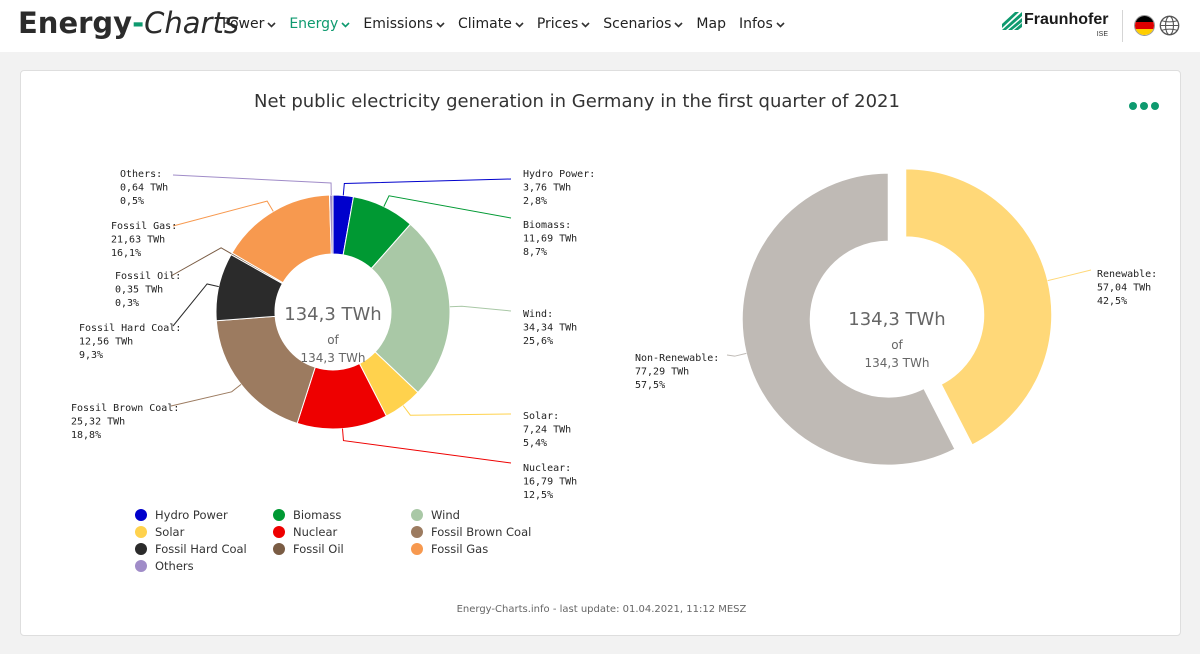 This screenshot has width=1200, height=654. What do you see at coordinates (243, 24) in the screenshot?
I see `nav-item-label: Power` at bounding box center [243, 24].